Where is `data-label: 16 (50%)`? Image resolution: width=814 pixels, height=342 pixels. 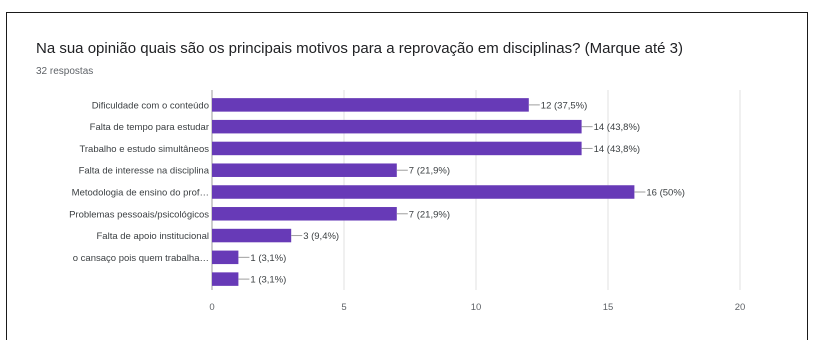
data-label: 16 (50%) is located at coordinates (665, 193).